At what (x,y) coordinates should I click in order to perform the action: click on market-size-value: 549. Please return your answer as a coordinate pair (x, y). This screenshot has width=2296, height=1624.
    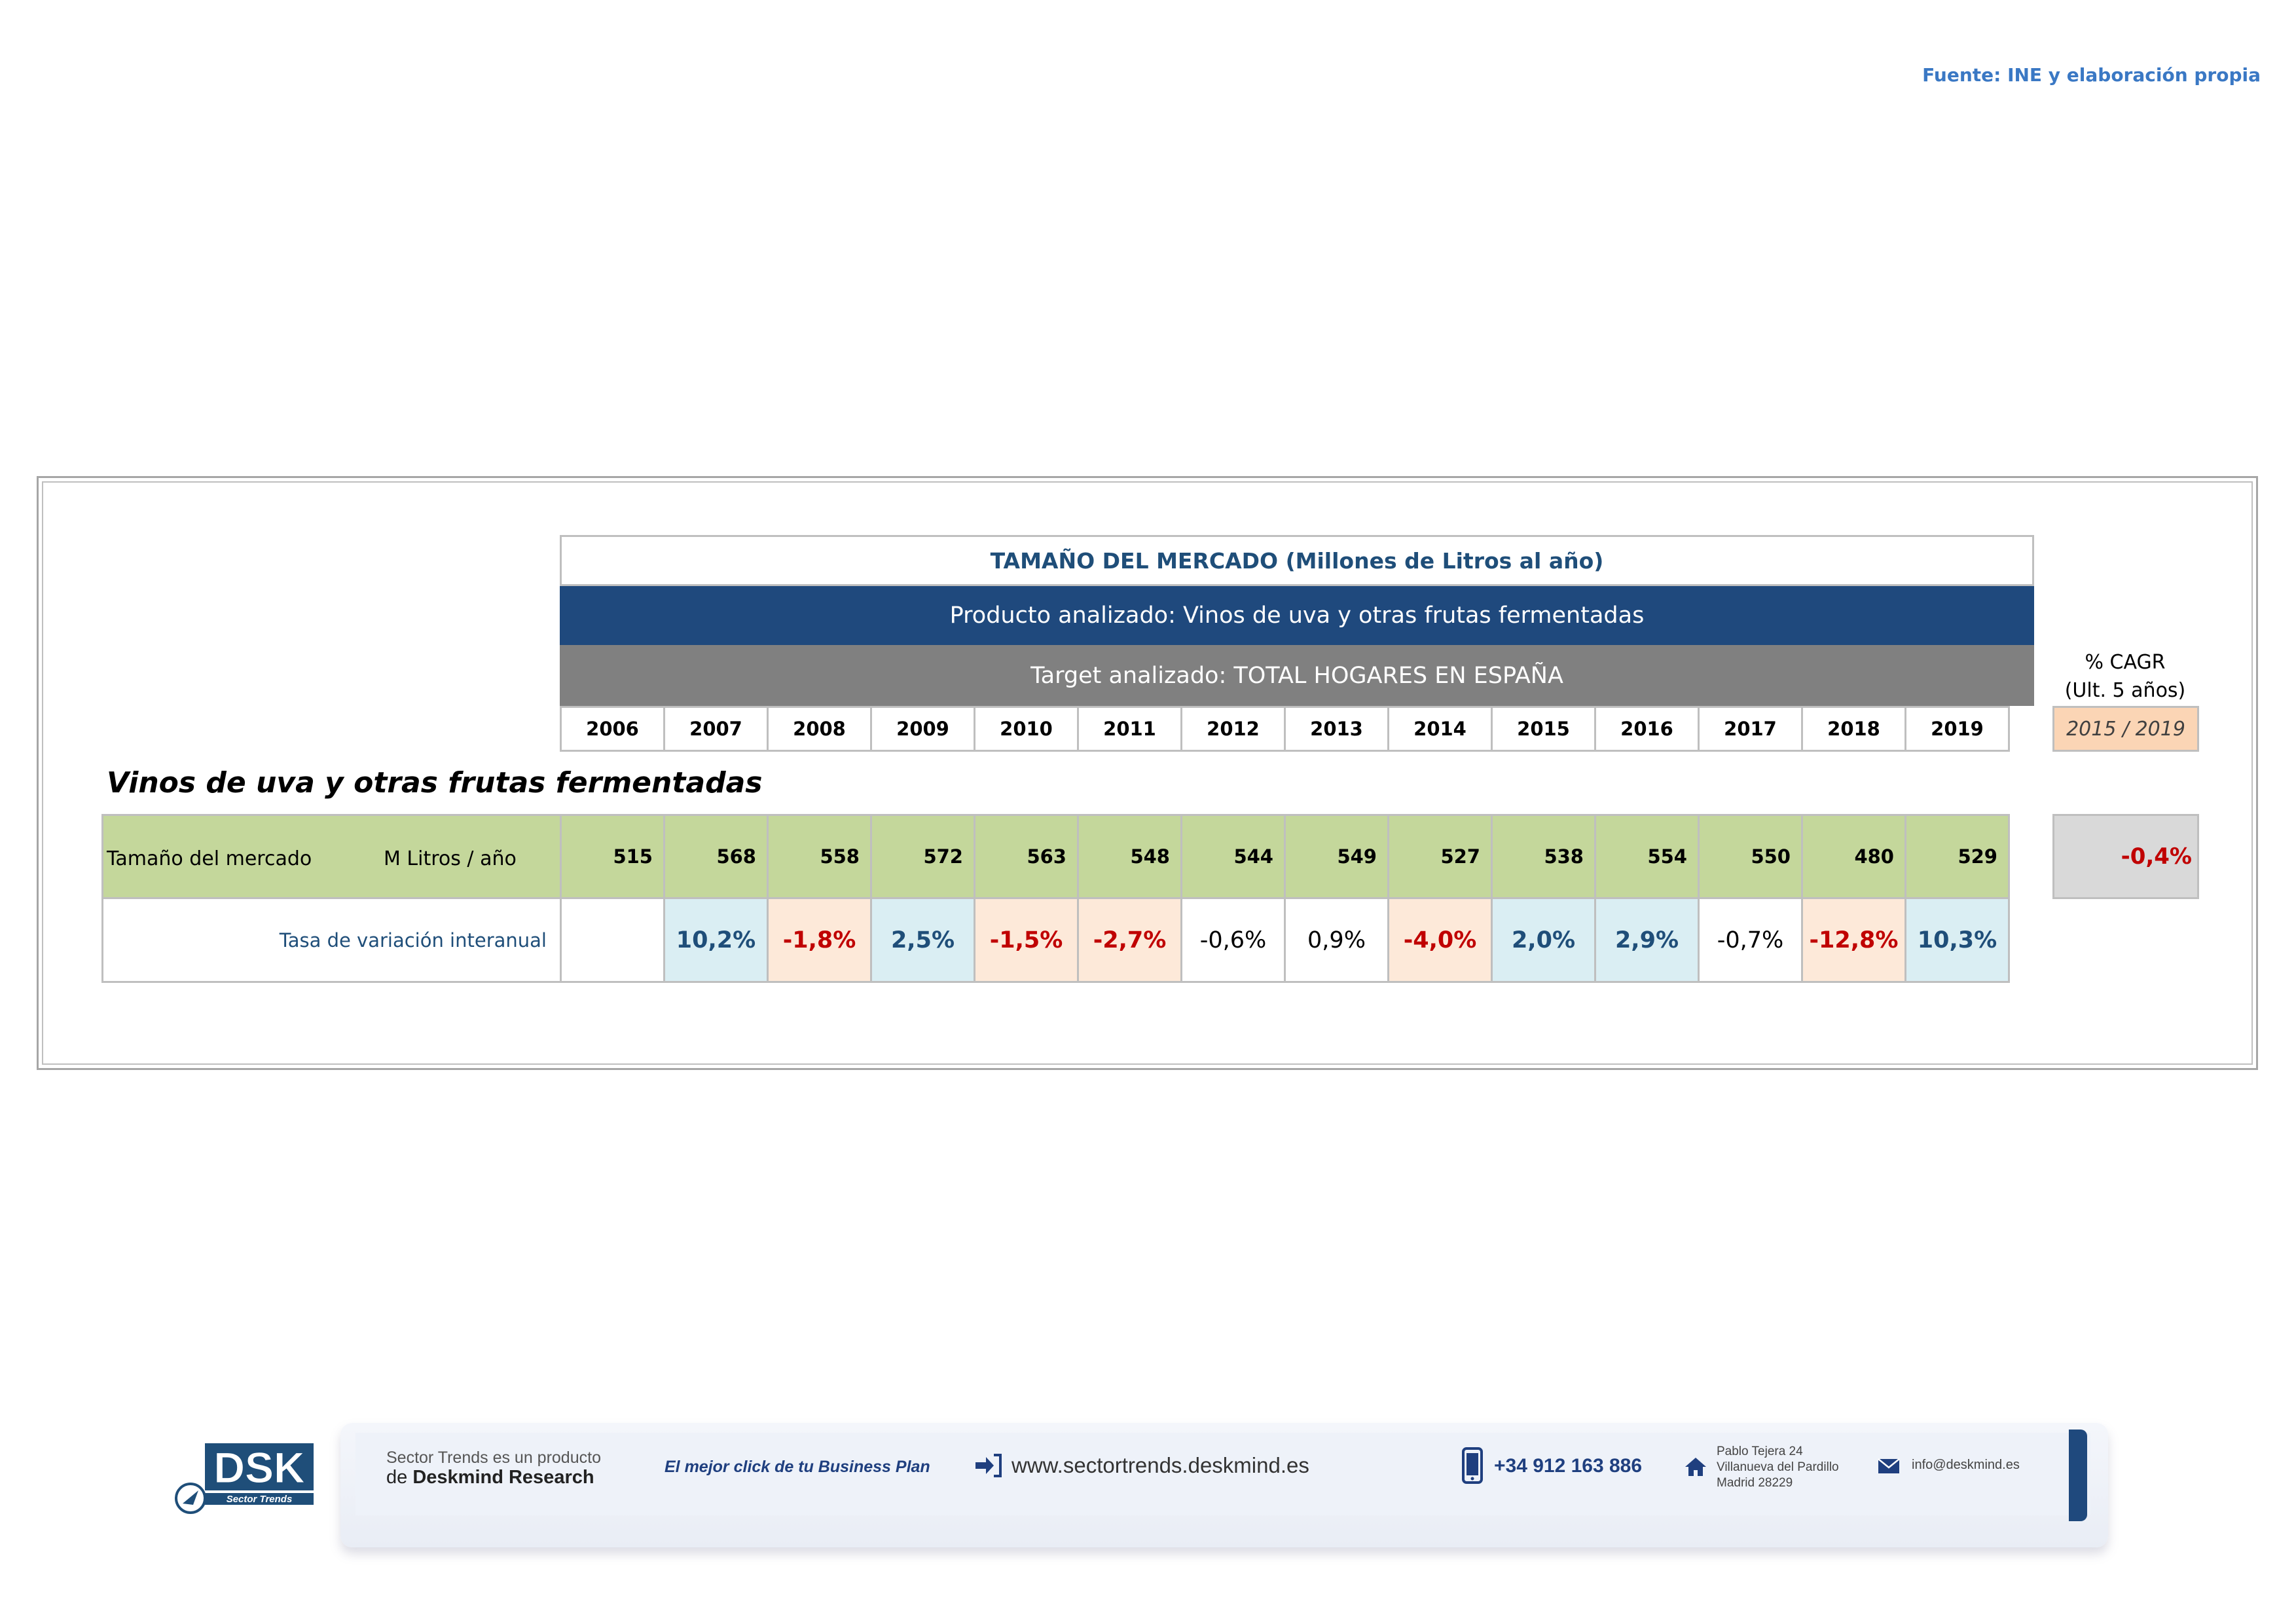
    Looking at the image, I should click on (1336, 856).